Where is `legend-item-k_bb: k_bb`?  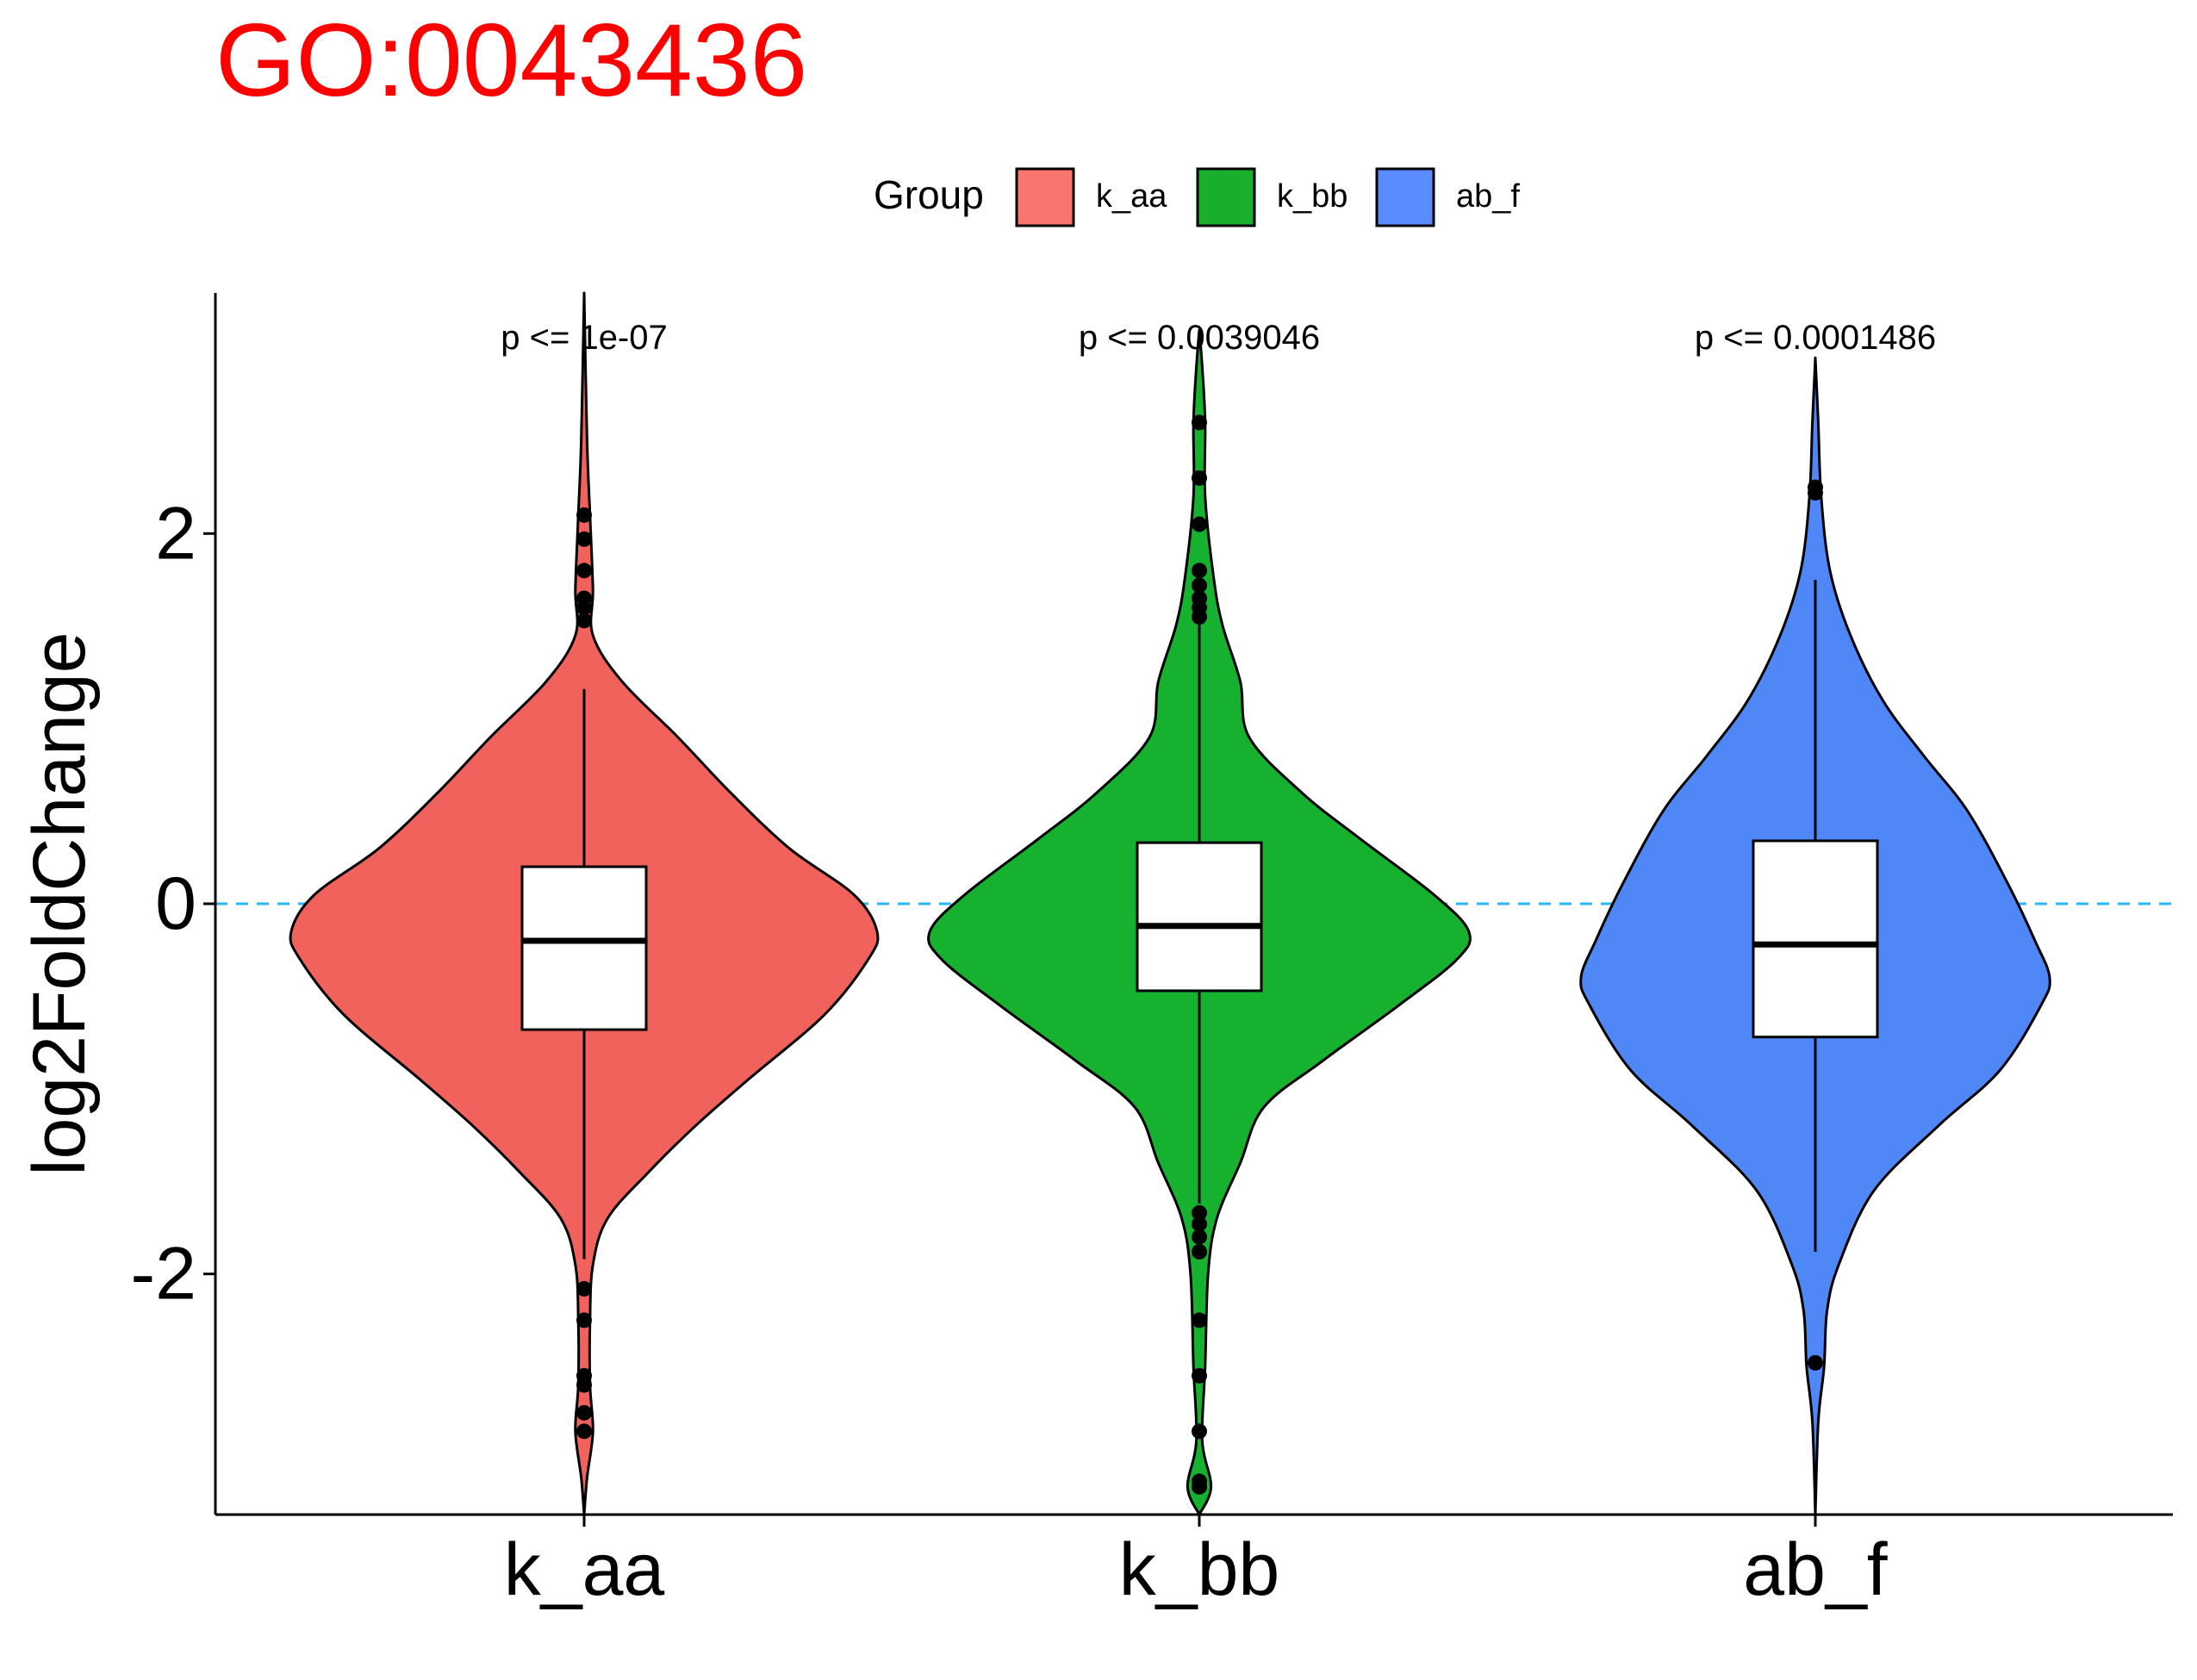 legend-item-k_bb: k_bb is located at coordinates (1271, 197).